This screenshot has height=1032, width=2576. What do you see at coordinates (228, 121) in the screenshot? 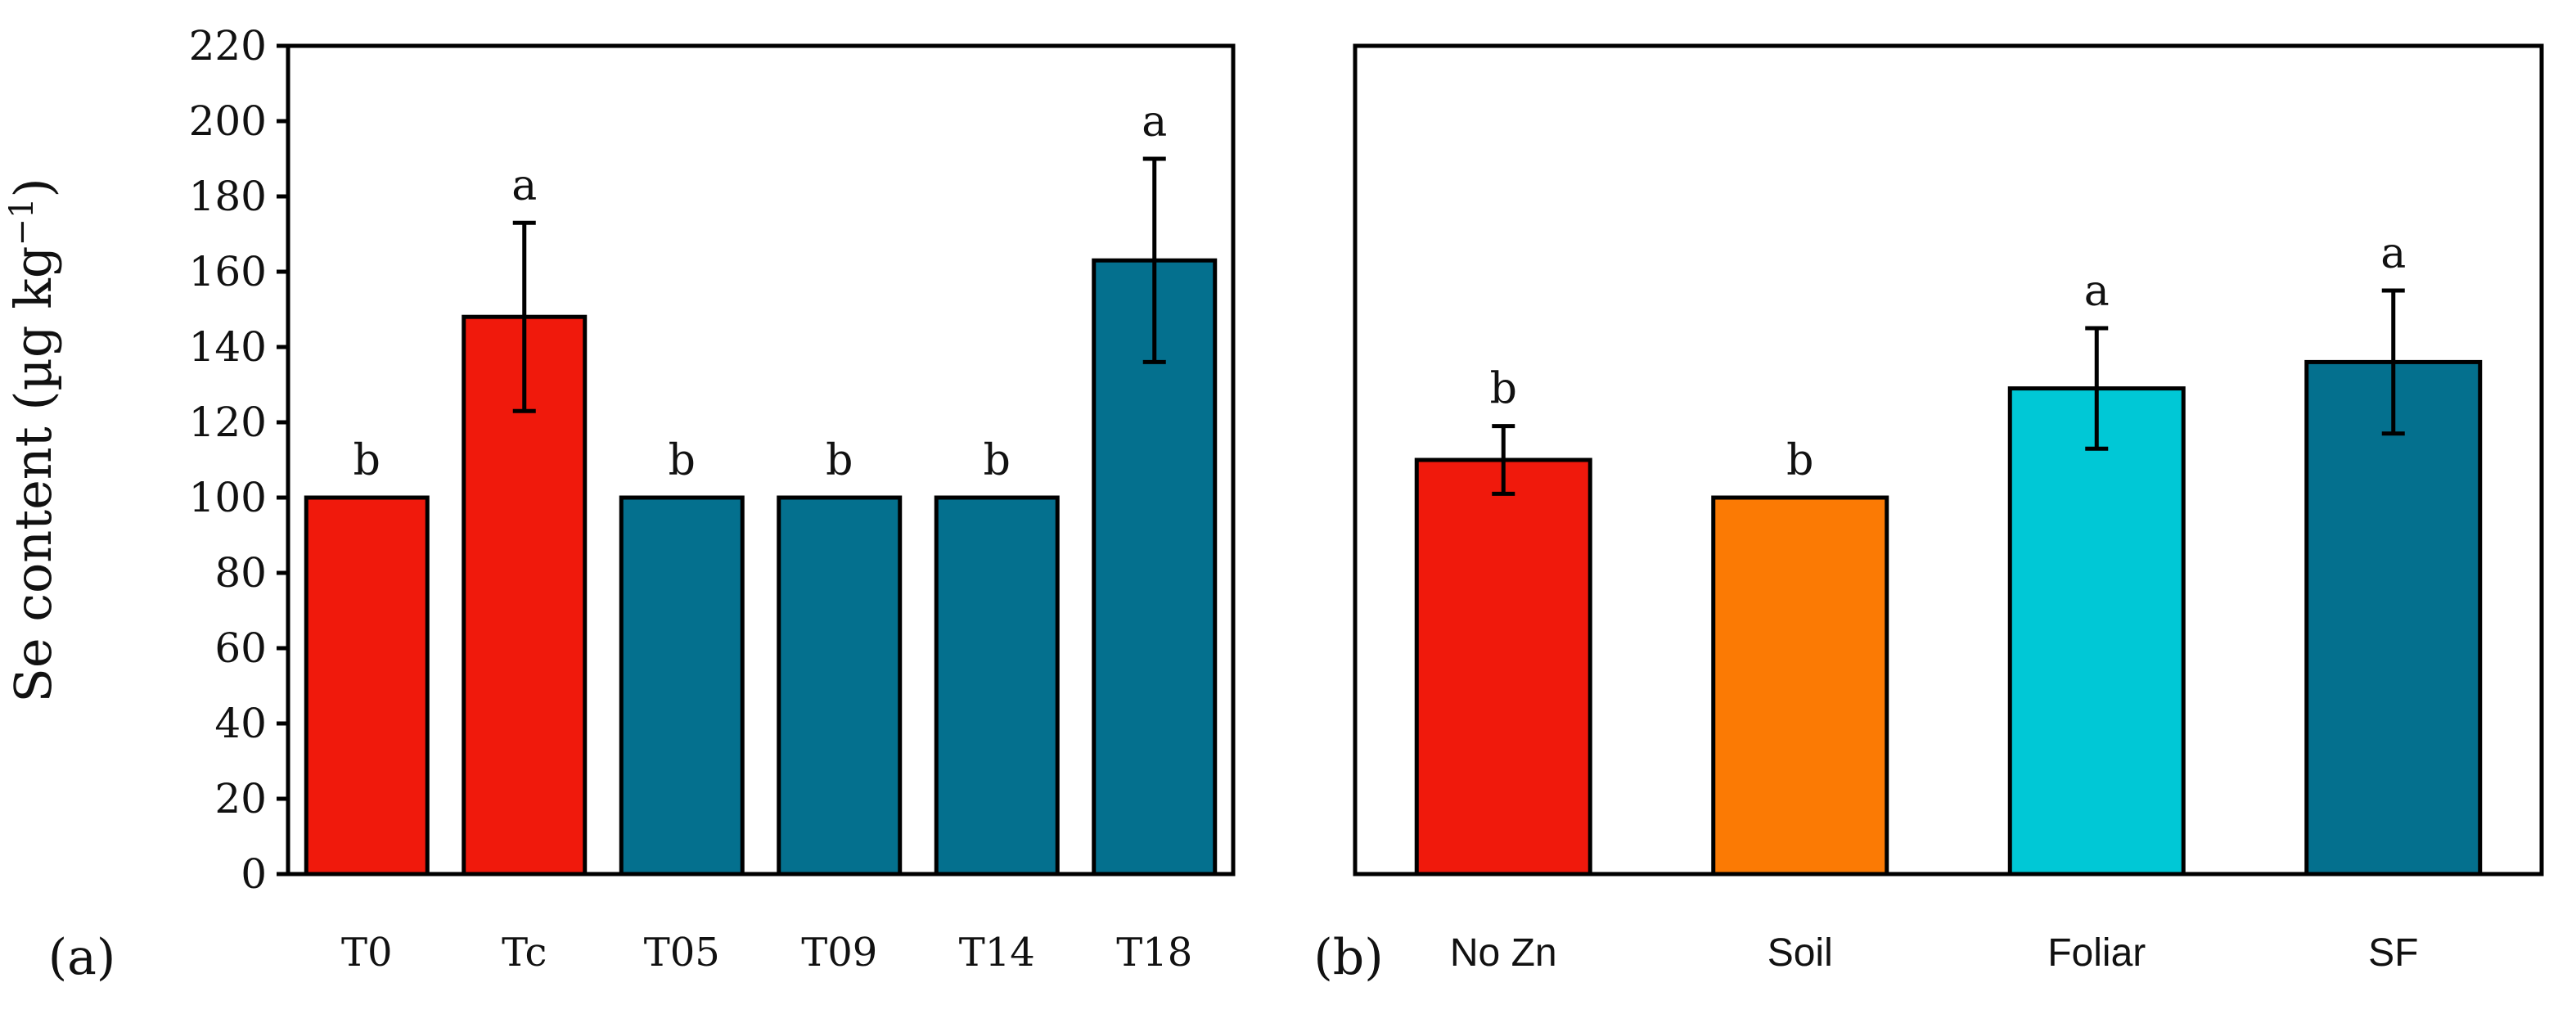
I see `y-tick-label: 200` at bounding box center [228, 121].